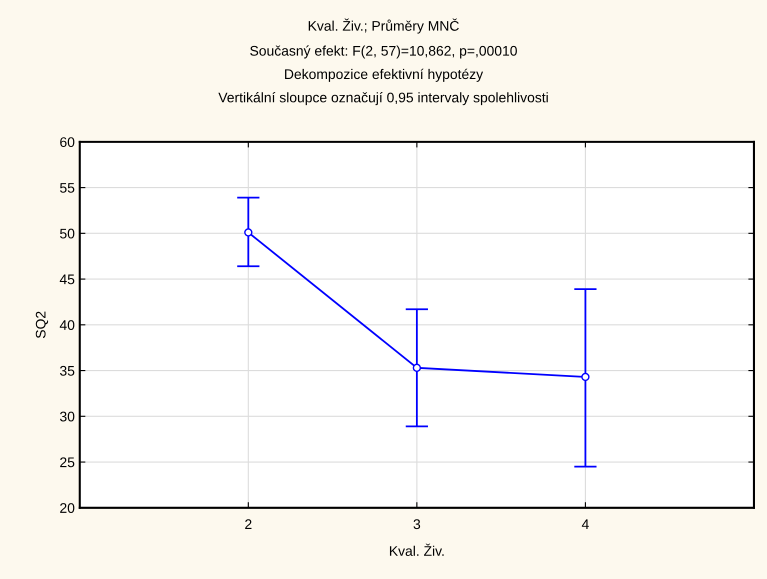 The width and height of the screenshot is (767, 579). Describe the element at coordinates (417, 550) in the screenshot. I see `x-axis-title: Kval. Živ.` at that location.